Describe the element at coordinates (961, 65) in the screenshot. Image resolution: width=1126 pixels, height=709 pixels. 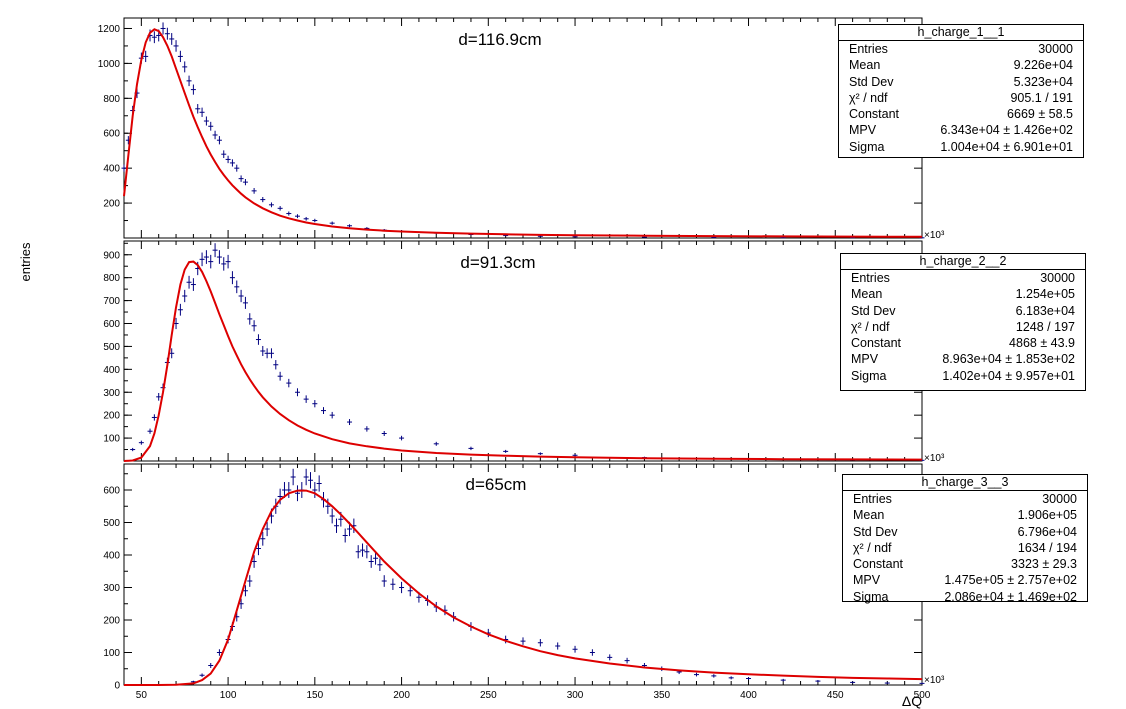
I see `stats-row: Mean 9.226e+04` at that location.